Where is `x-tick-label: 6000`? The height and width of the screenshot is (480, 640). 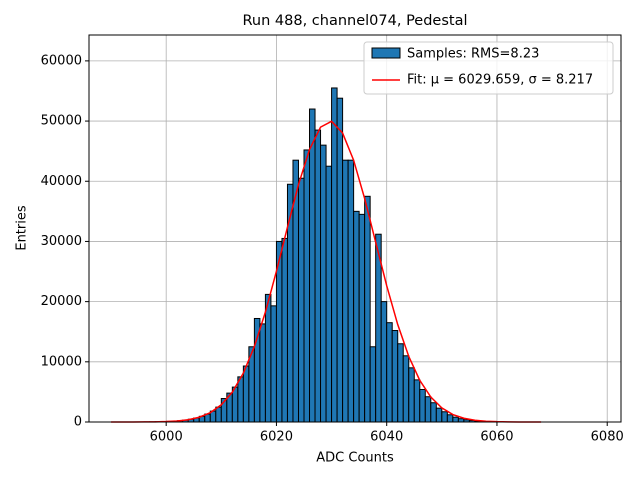 x-tick-label: 6000 is located at coordinates (166, 437).